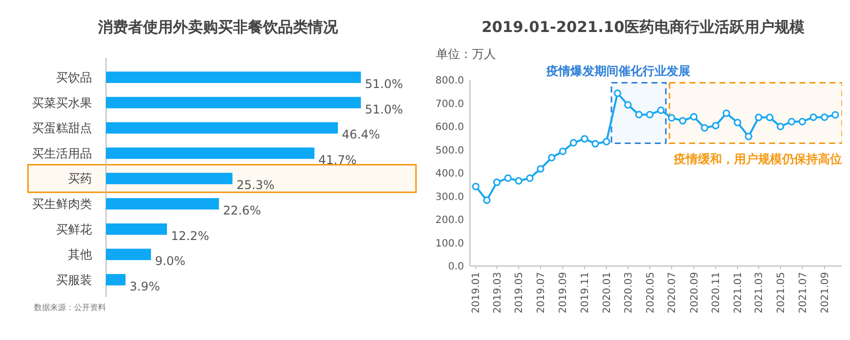 The width and height of the screenshot is (850, 340). I want to click on y-tick-label: 0.0, so click(456, 267).